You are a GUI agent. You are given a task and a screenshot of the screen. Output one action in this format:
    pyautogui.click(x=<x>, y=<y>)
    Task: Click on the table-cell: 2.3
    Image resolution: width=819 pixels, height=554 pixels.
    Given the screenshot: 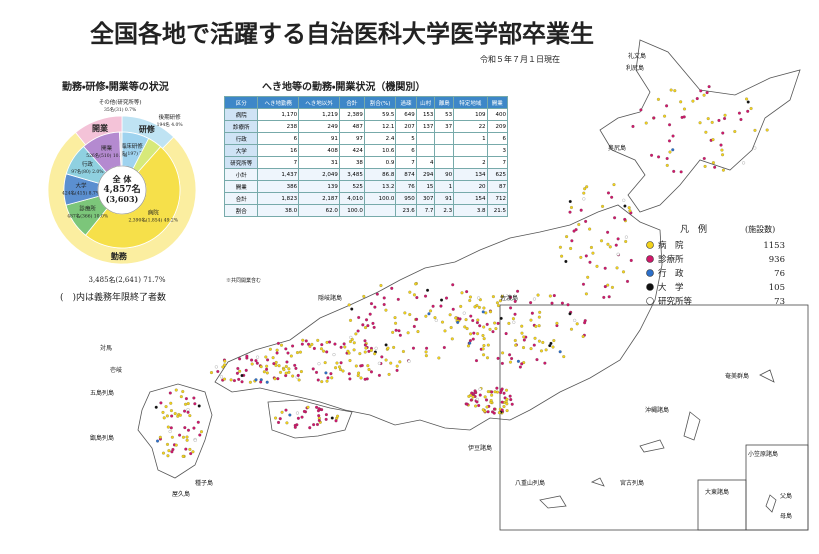 What is the action you would take?
    pyautogui.click(x=444, y=210)
    